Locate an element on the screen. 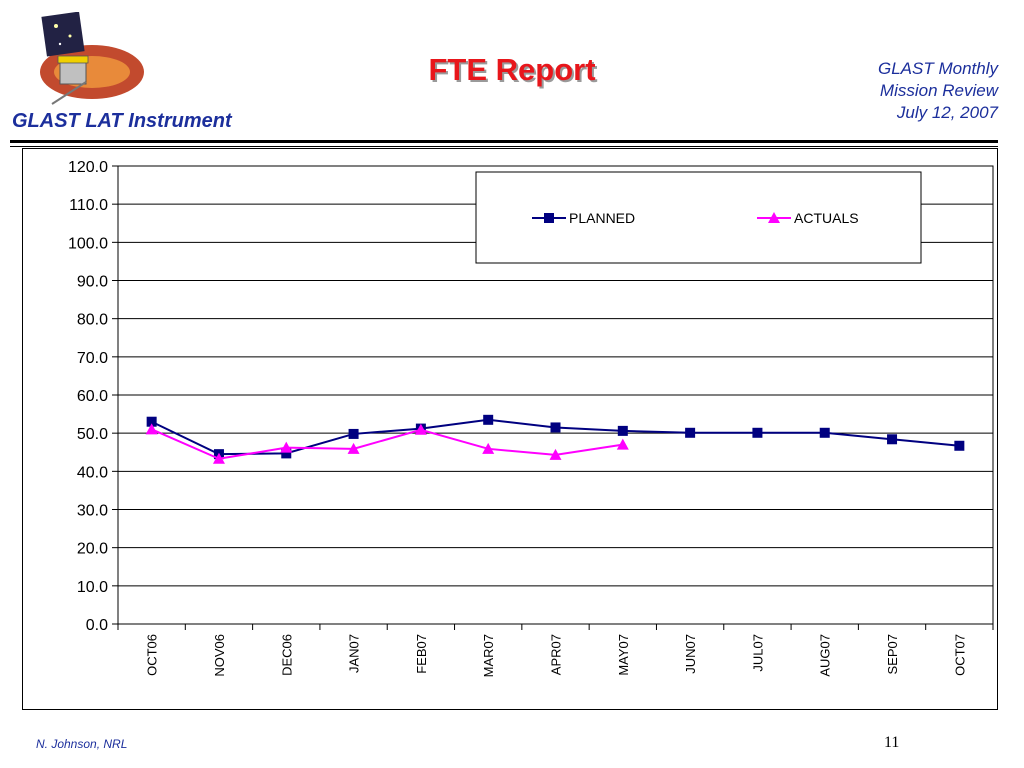 This screenshot has height=768, width=1024. y-tick-label: 60.0 is located at coordinates (92, 396).